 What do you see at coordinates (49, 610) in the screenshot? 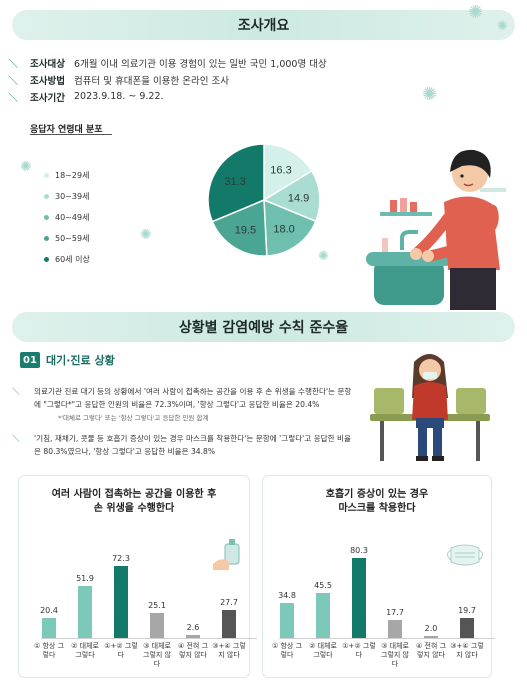
I see `bar-value-label: 20.4` at bounding box center [49, 610].